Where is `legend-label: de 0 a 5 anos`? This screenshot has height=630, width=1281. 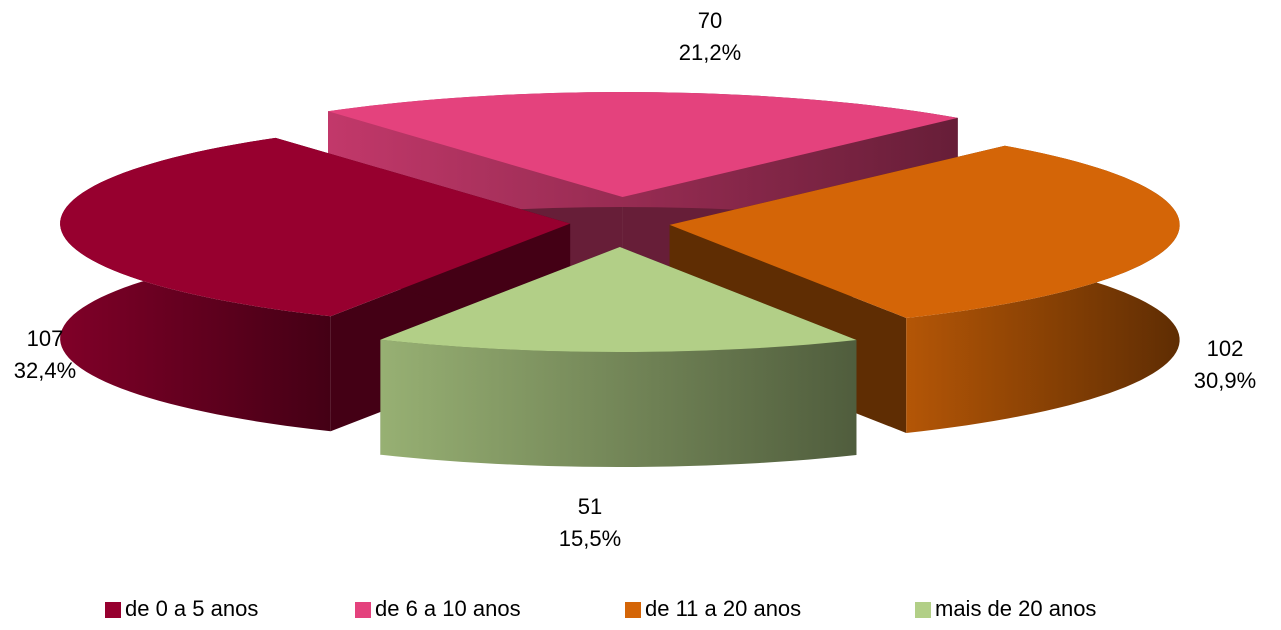 legend-label: de 0 a 5 anos is located at coordinates (191, 608).